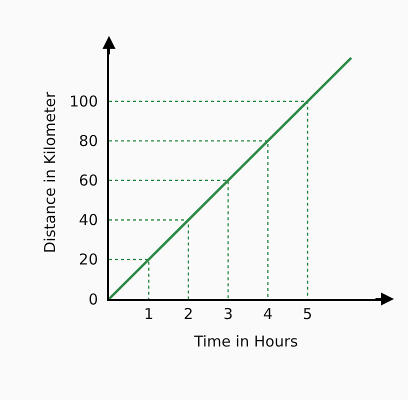 This screenshot has width=408, height=400. I want to click on y-tick-label: 80, so click(88, 141).